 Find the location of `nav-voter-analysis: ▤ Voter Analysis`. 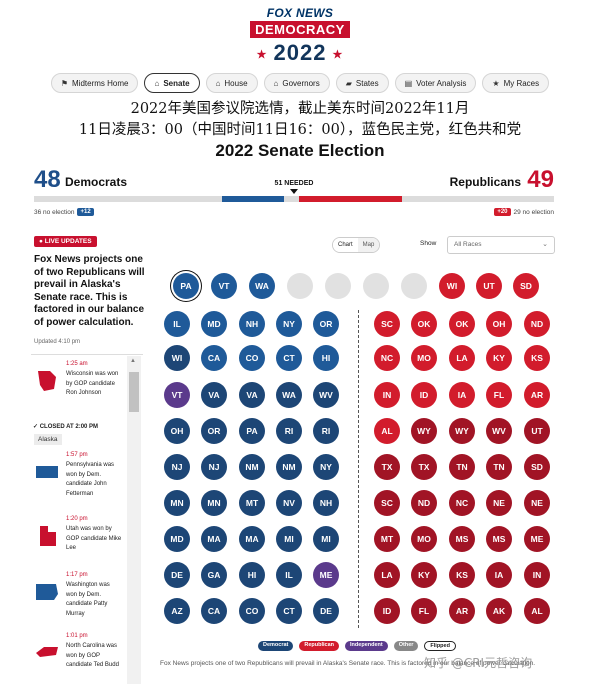

nav-voter-analysis: ▤ Voter Analysis is located at coordinates (435, 83).